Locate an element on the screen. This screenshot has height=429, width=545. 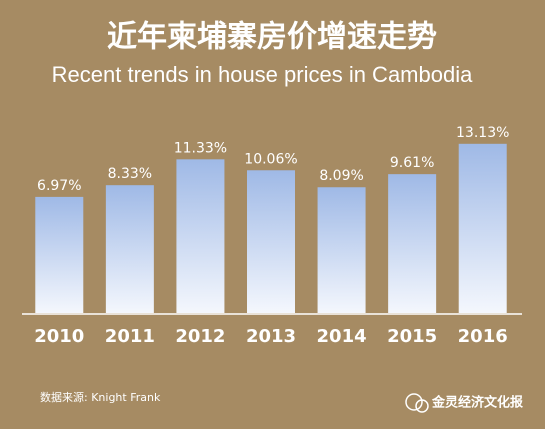
value-label: 9.61% is located at coordinates (412, 163).